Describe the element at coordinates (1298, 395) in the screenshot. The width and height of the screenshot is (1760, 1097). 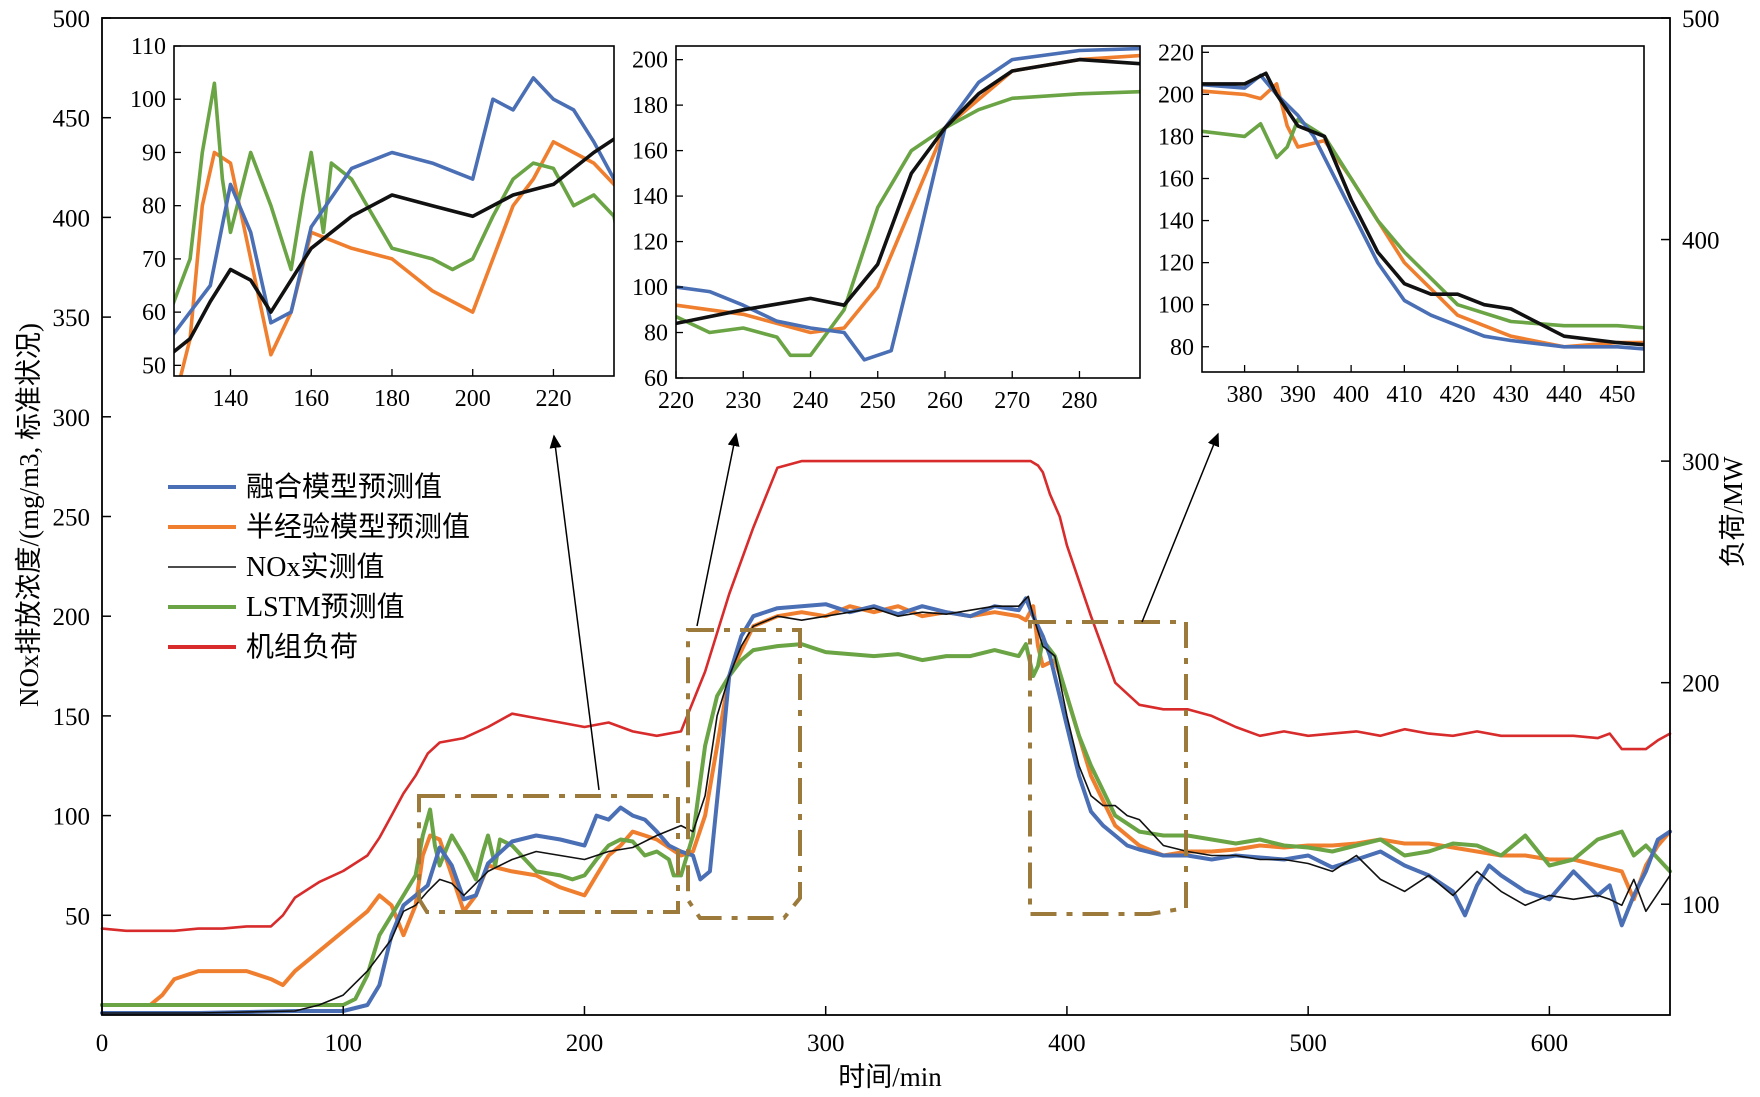
I see `inset-x-tick-label: 390` at that location.